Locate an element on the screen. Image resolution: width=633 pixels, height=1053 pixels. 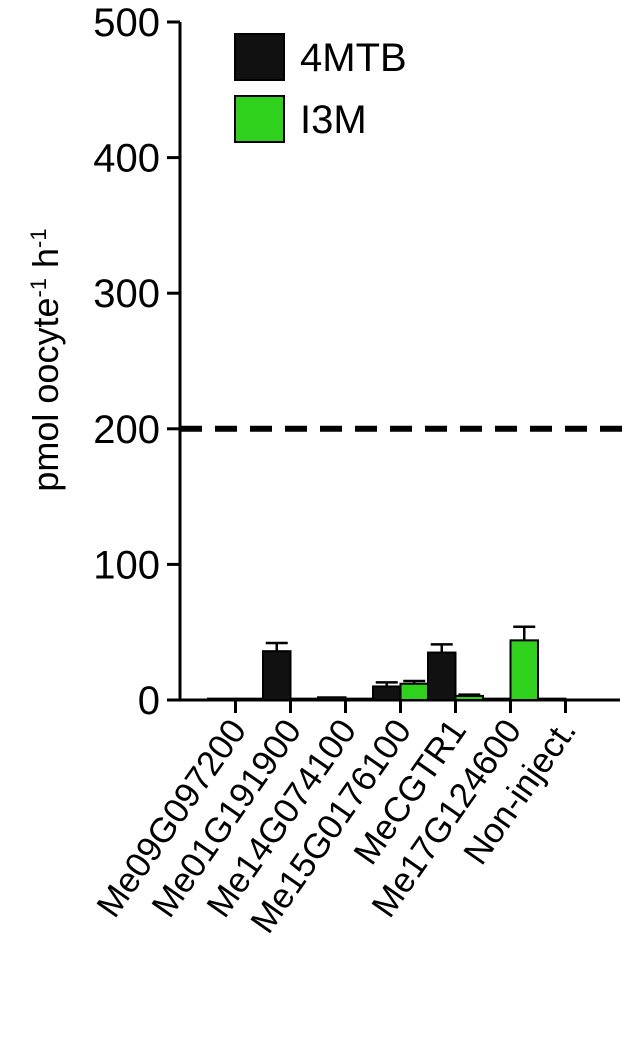
y-axis-label-part: h is located at coordinates (45, 263).